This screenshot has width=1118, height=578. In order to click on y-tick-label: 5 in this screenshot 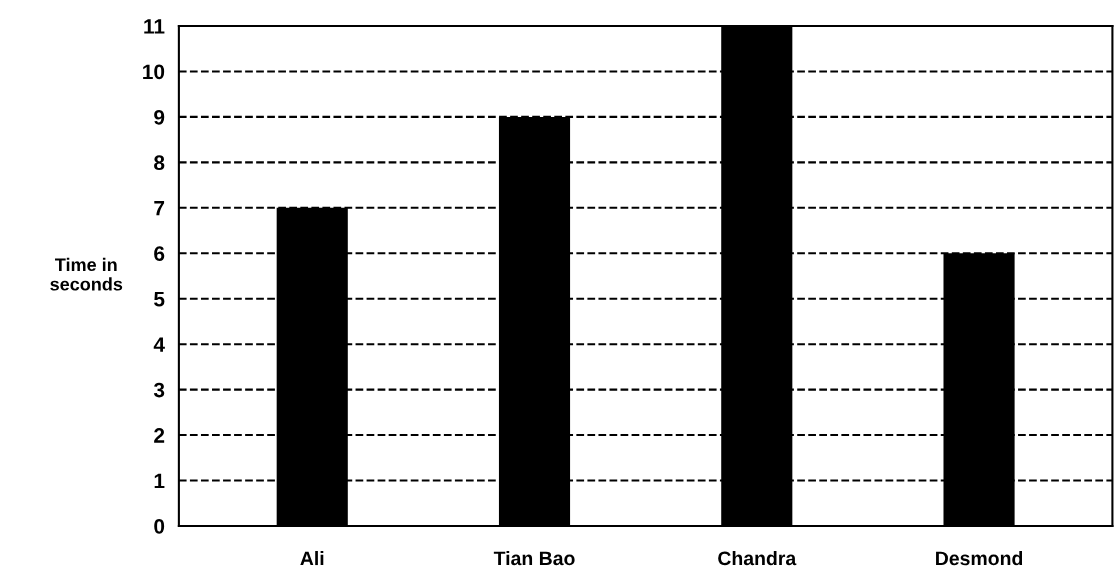, I will do `click(159, 299)`.